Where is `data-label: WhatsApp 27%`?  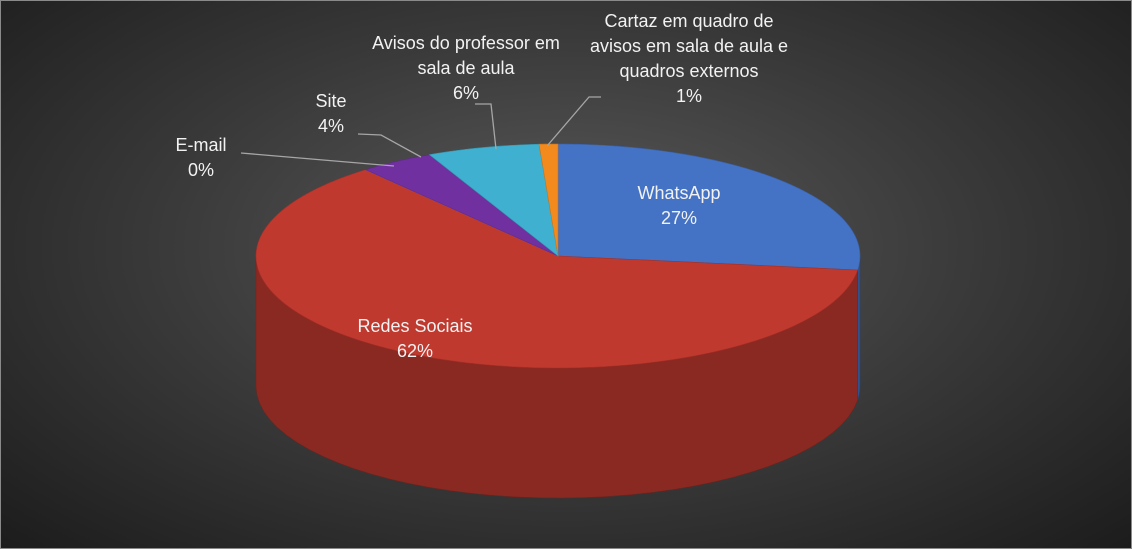
data-label: WhatsApp 27% is located at coordinates (679, 206).